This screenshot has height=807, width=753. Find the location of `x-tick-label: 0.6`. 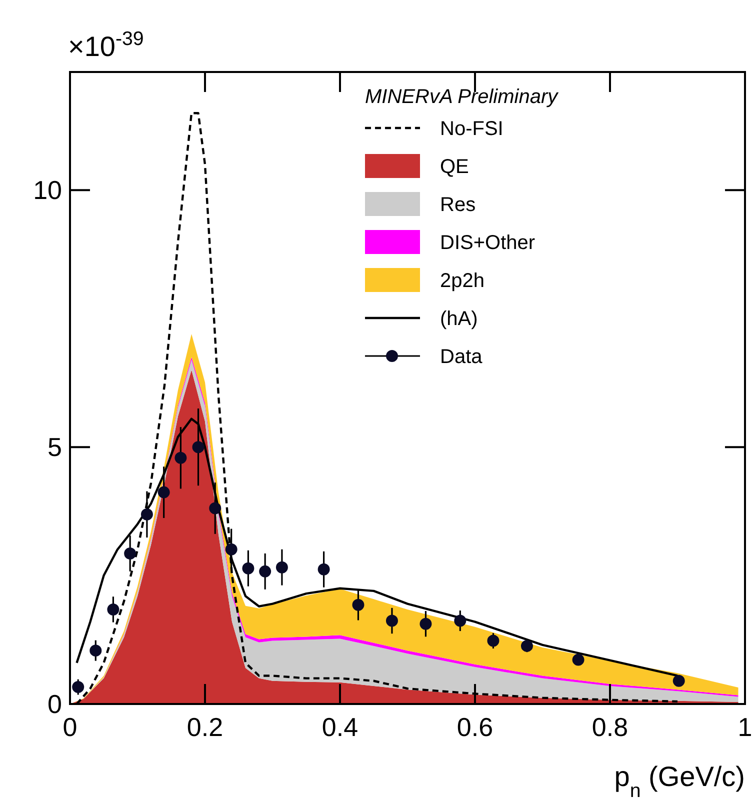

x-tick-label: 0.6 is located at coordinates (475, 727).